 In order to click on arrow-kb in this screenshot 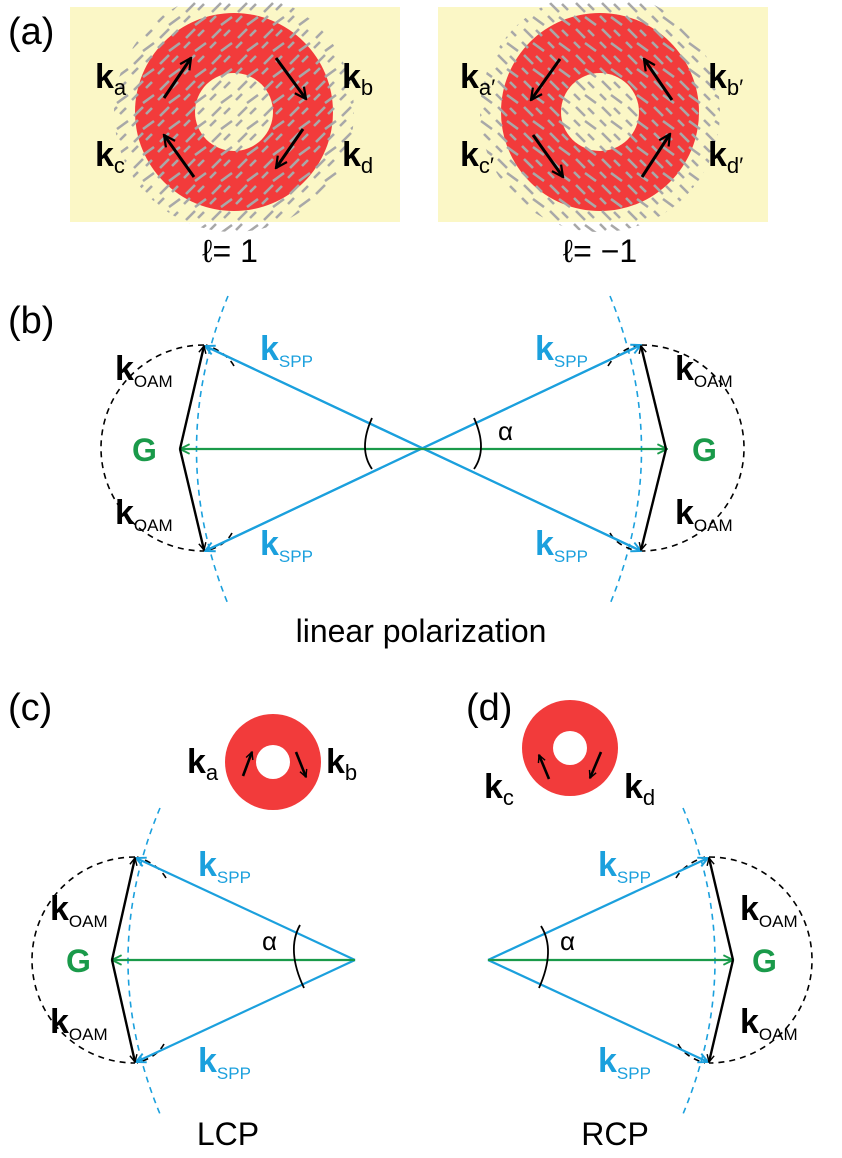, I will do `click(290, 78)`.